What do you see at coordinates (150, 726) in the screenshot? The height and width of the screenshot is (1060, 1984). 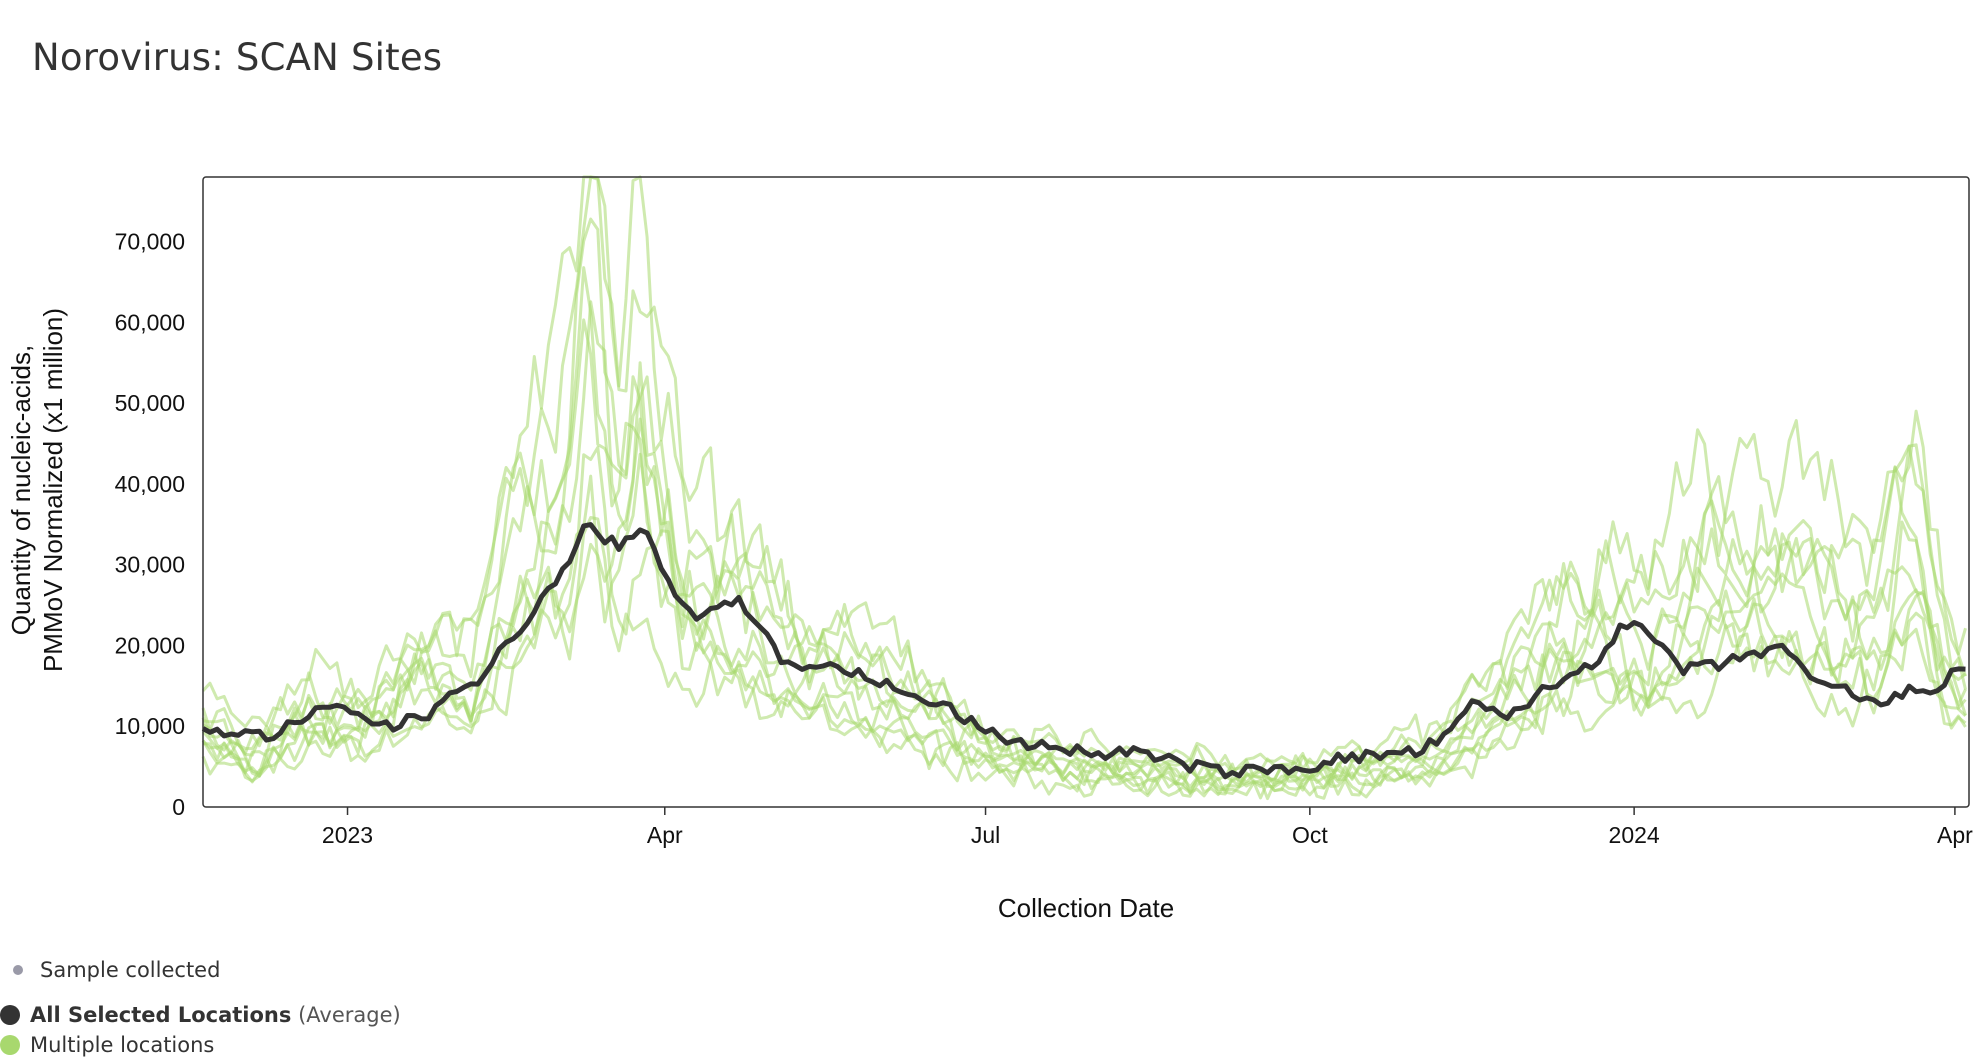 I see `y-tick-label: 10,000` at bounding box center [150, 726].